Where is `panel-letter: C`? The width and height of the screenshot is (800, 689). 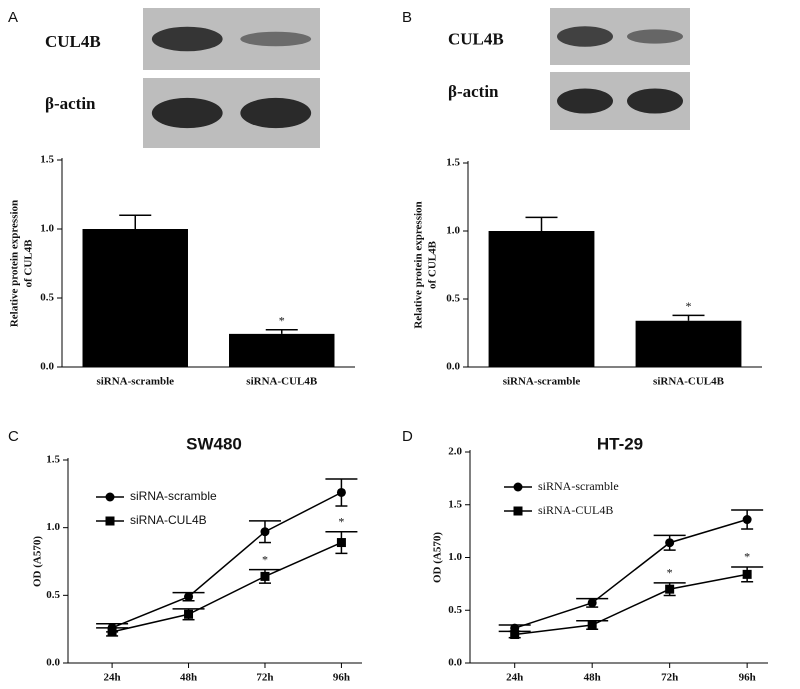
panel-letter: C is located at coordinates (13, 436).